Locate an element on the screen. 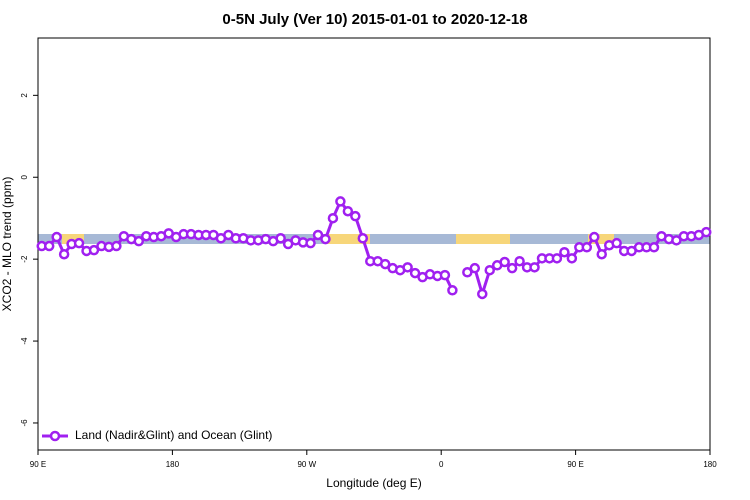  y-tick-label: 0 is located at coordinates (24, 176).